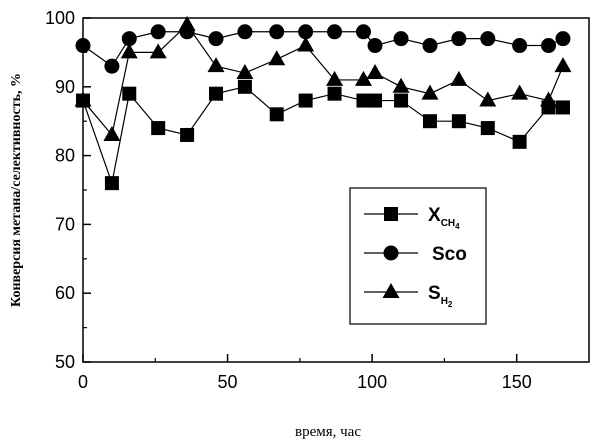 The width and height of the screenshot is (594, 444). What do you see at coordinates (65, 362) in the screenshot?
I see `y-tick-label: 50` at bounding box center [65, 362].